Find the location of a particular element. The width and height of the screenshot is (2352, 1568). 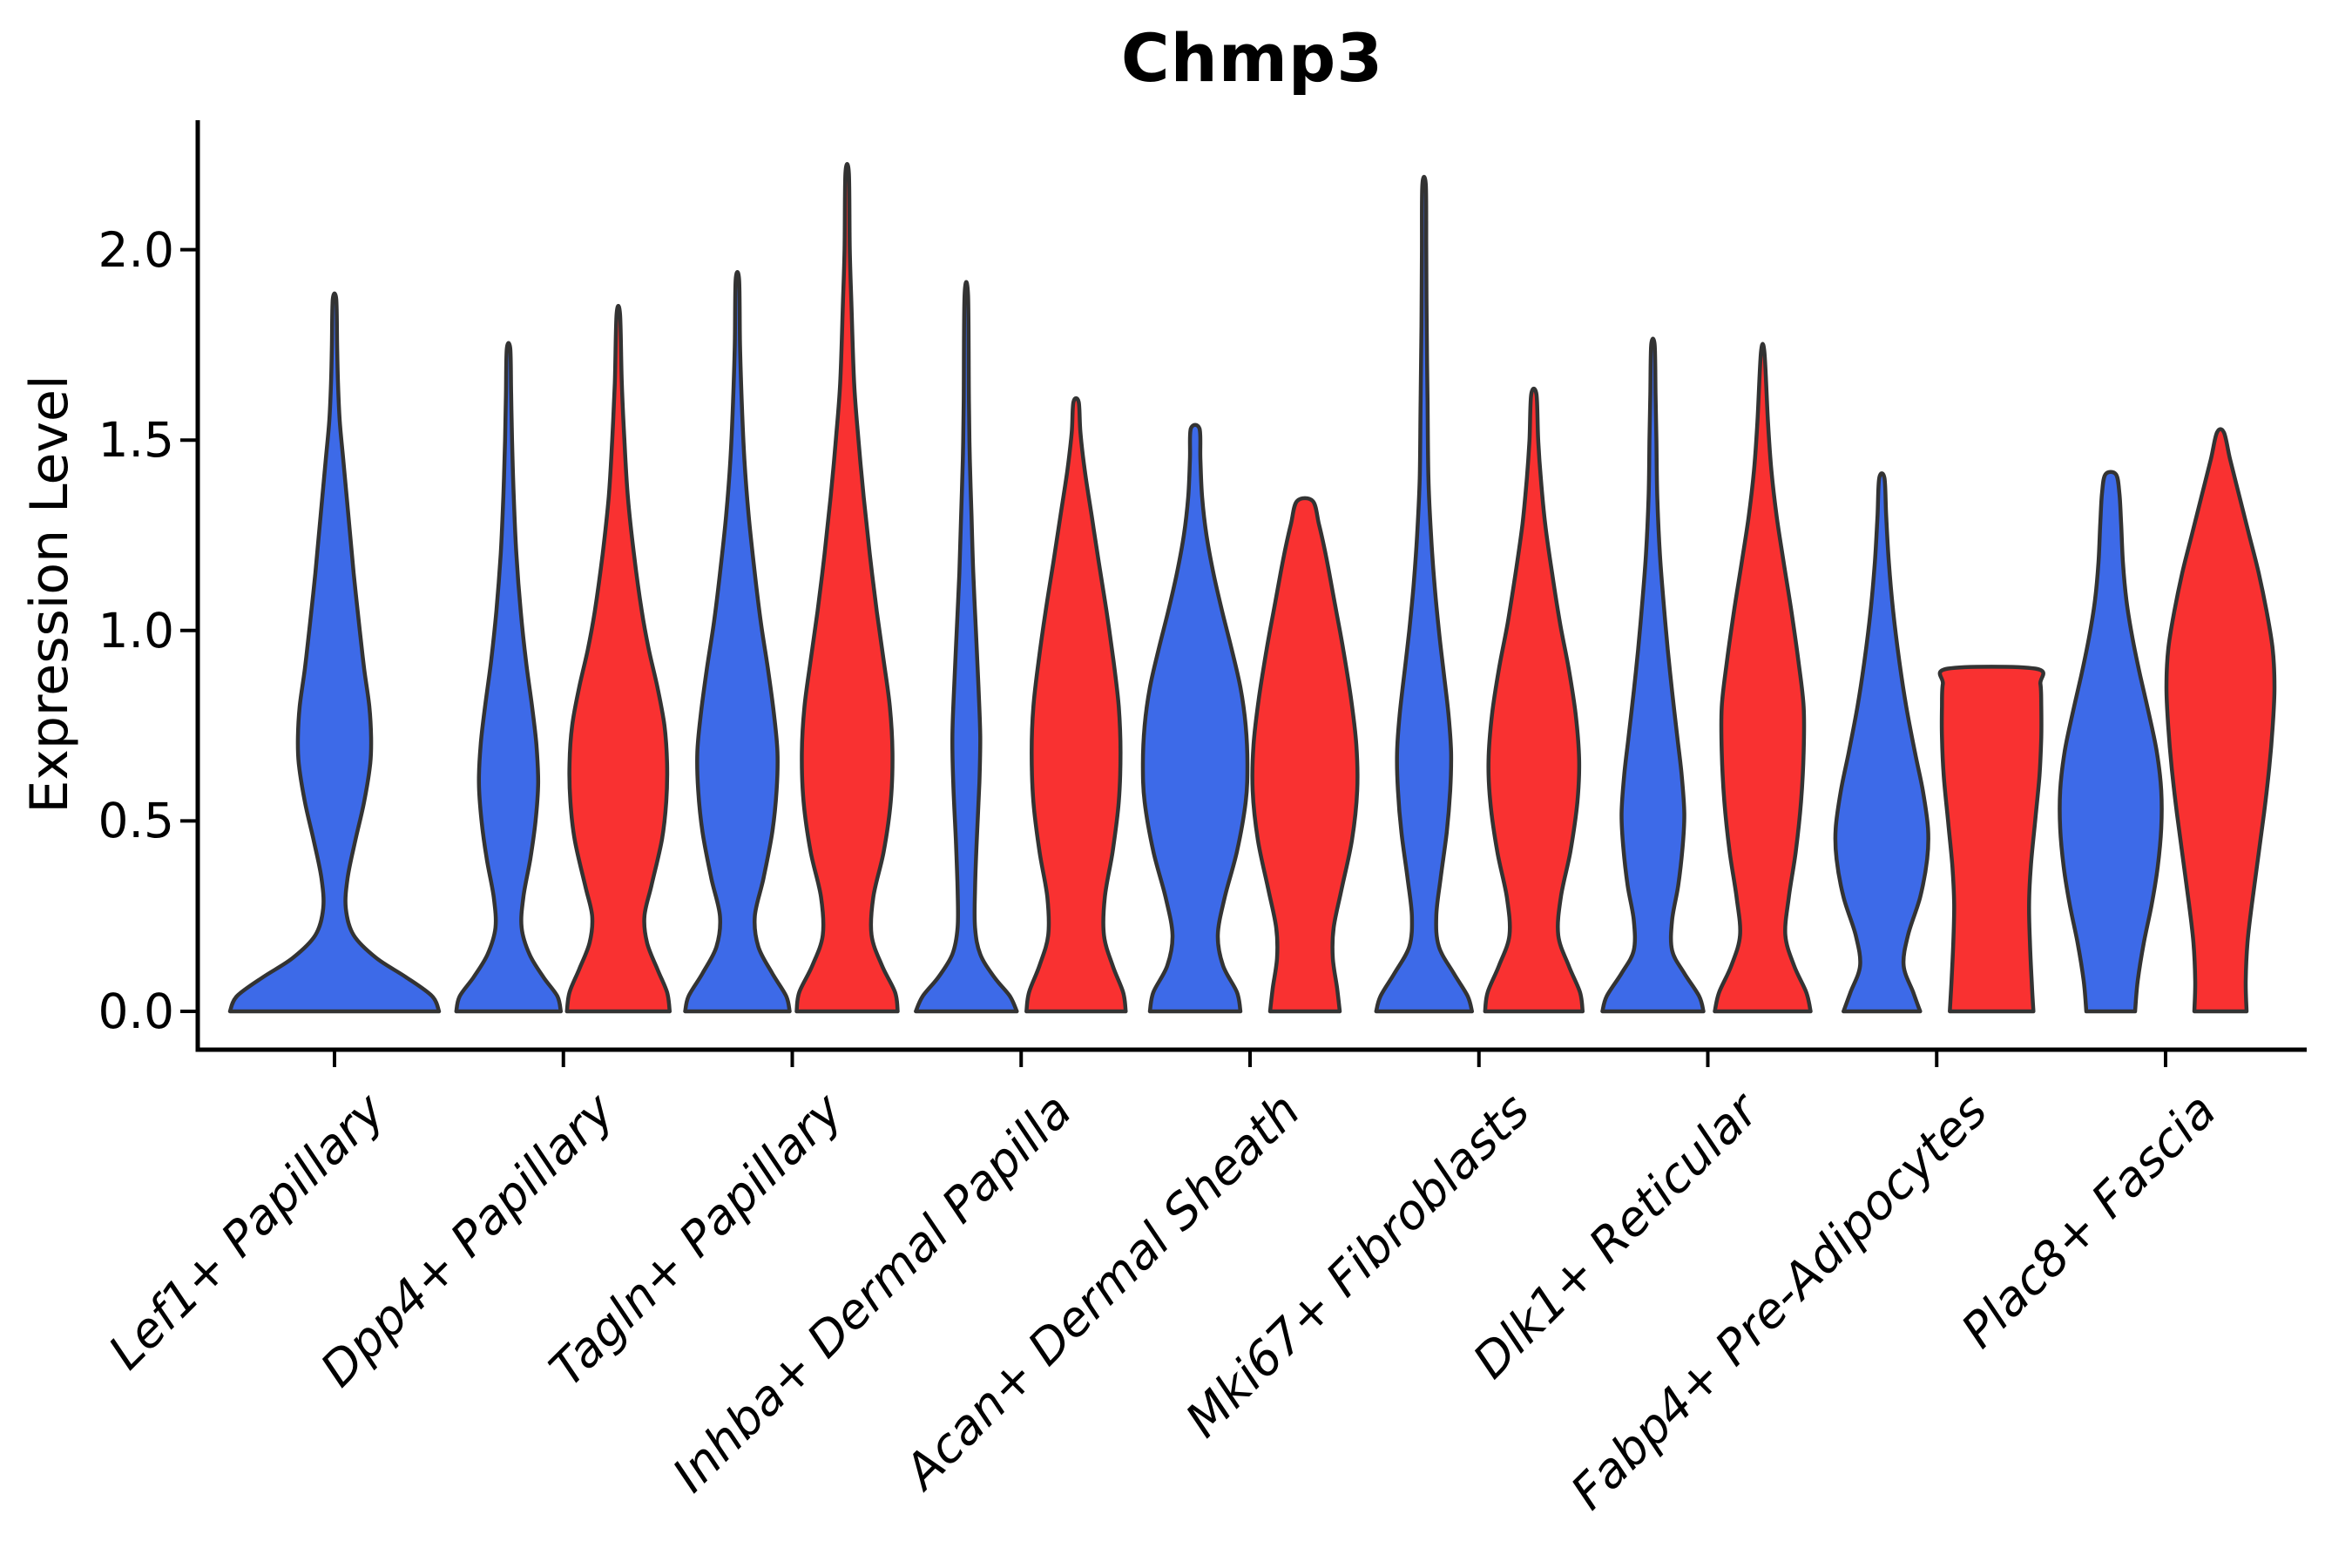

plot-title: Chmp3 is located at coordinates (1252, 58).